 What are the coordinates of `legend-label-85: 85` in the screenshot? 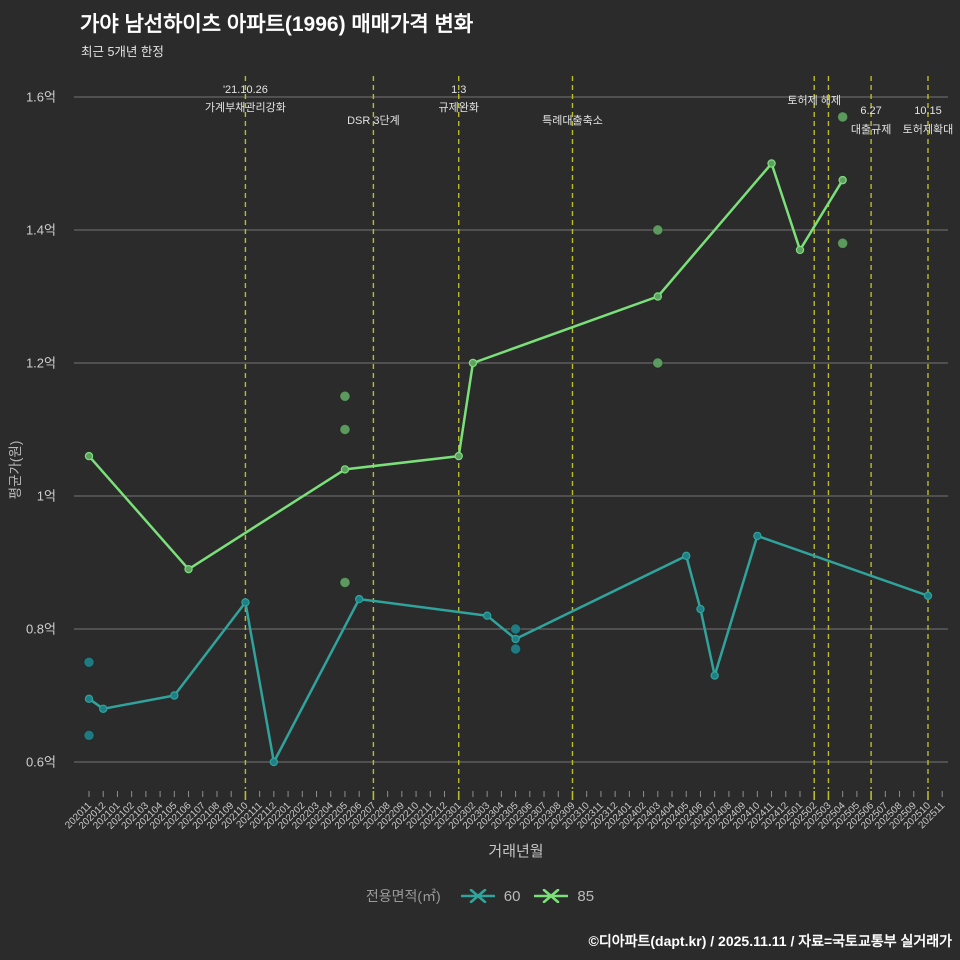 It's located at (586, 896).